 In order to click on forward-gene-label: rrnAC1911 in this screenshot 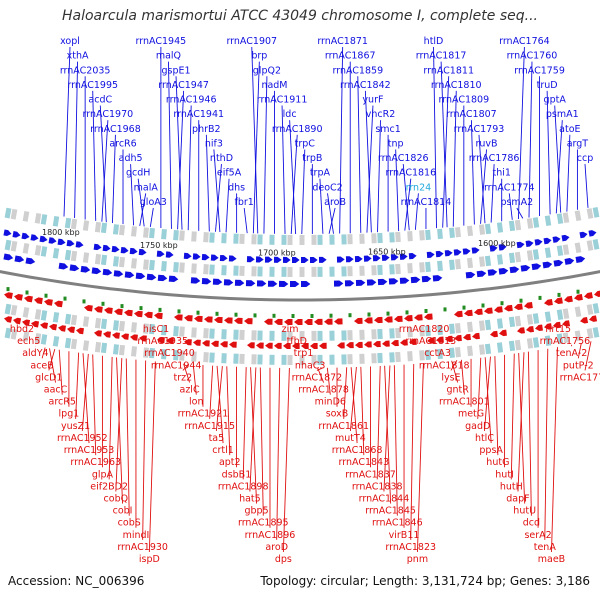, I will do `click(282, 100)`.